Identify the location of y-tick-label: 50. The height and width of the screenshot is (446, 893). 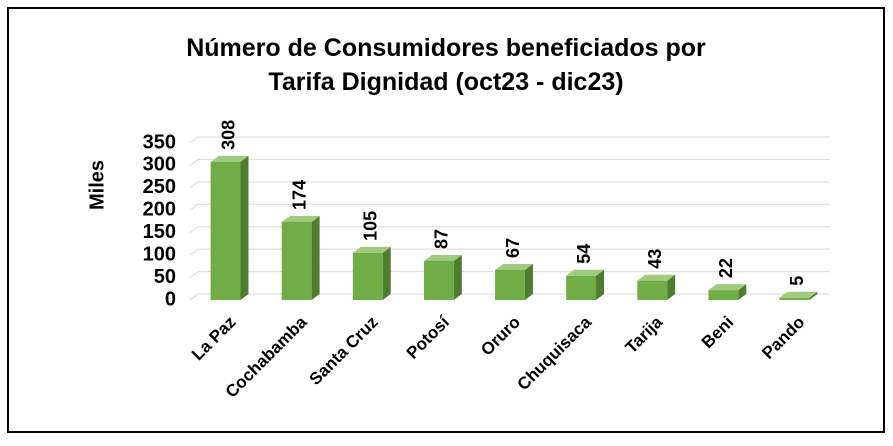
(165, 277).